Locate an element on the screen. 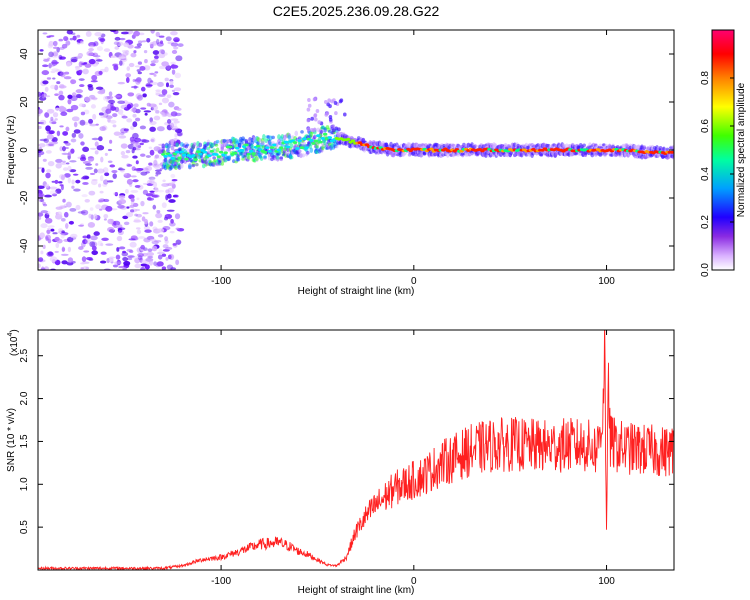  colorbar-tick-label: 0.4 is located at coordinates (705, 174).